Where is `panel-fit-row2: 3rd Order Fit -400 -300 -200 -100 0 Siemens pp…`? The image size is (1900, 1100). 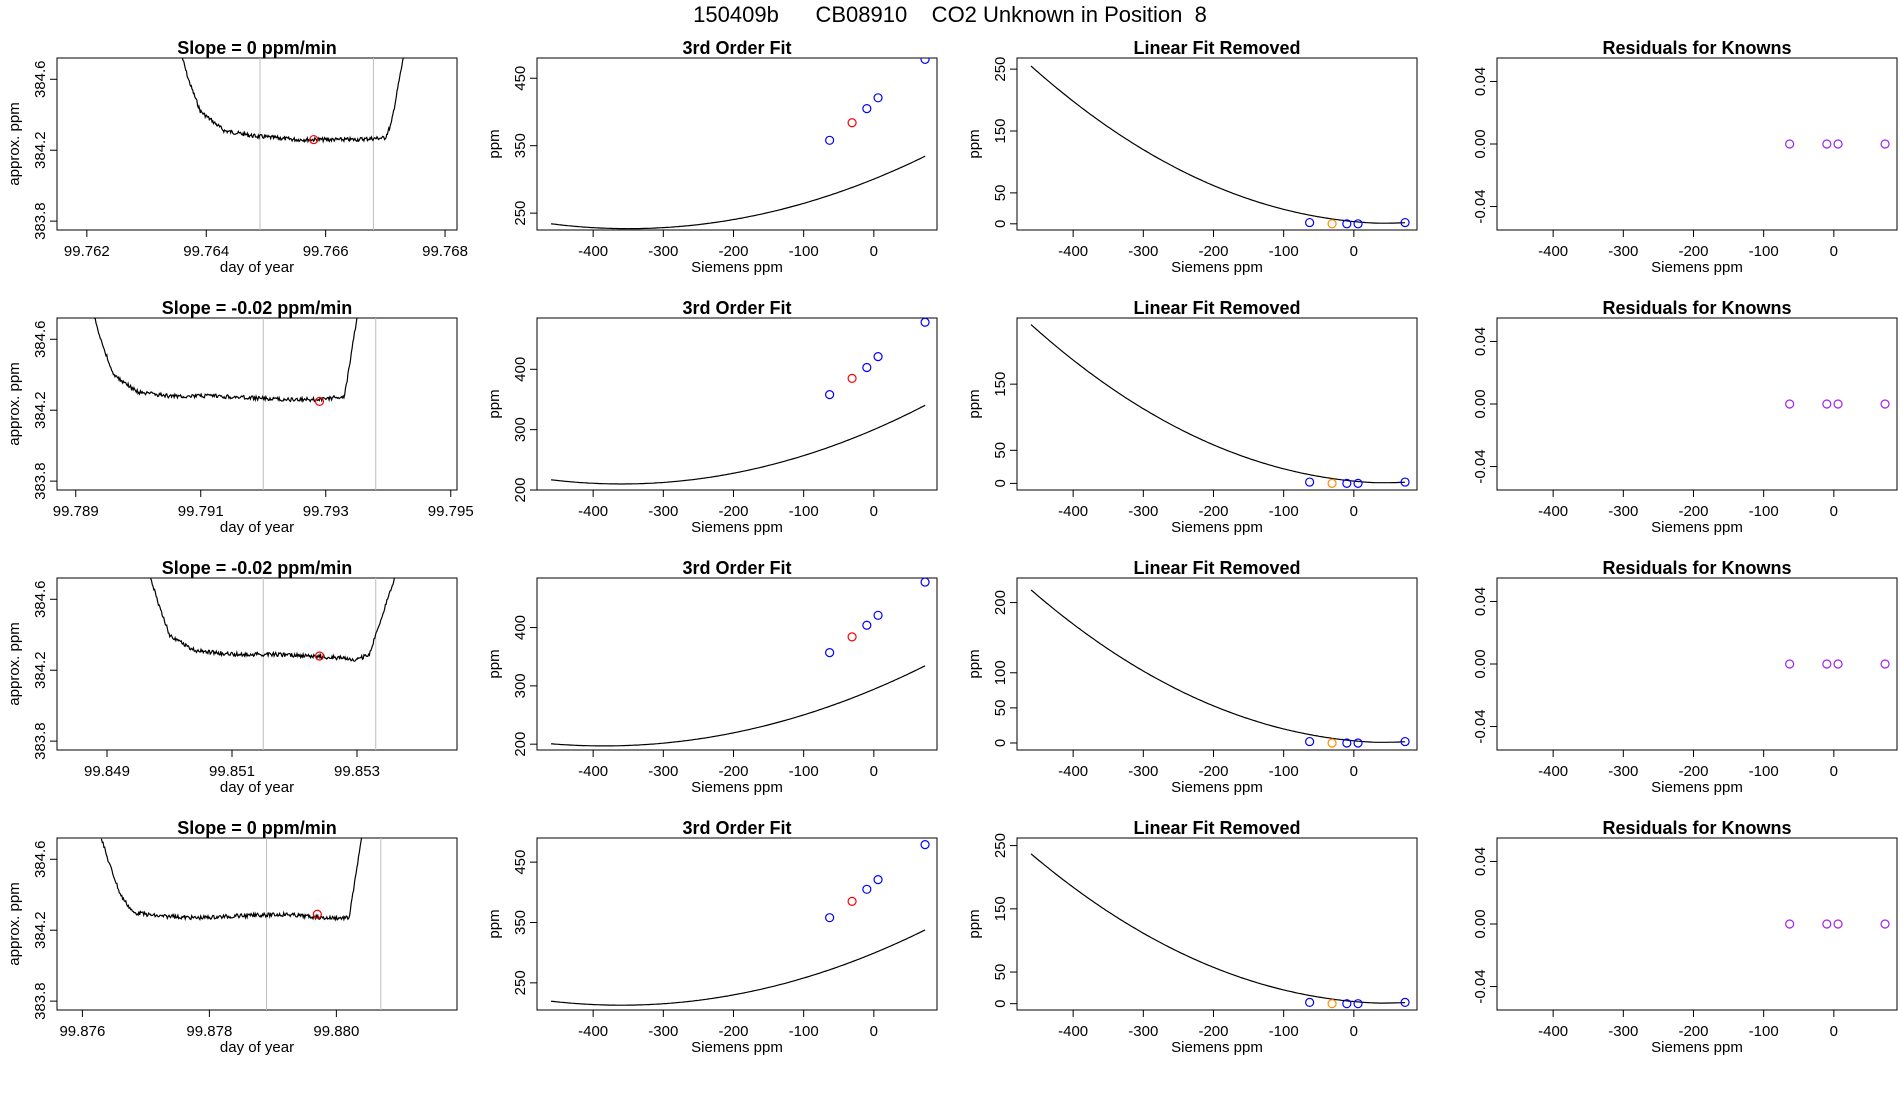 panel-fit-row2: 3rd Order Fit -400 -300 -200 -100 0 Siemens pp… is located at coordinates (712, 417).